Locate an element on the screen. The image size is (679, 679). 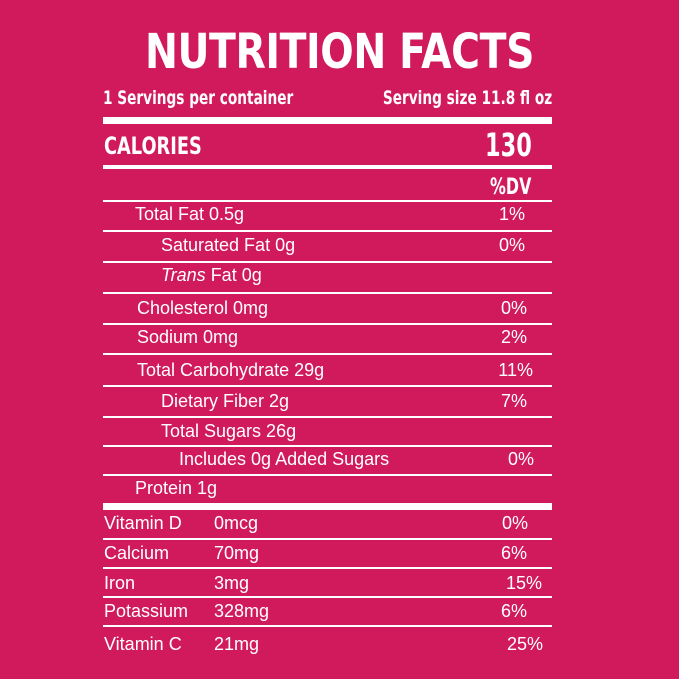
nutrient-trans-fat: Trans Fat 0g is located at coordinates (211, 275).